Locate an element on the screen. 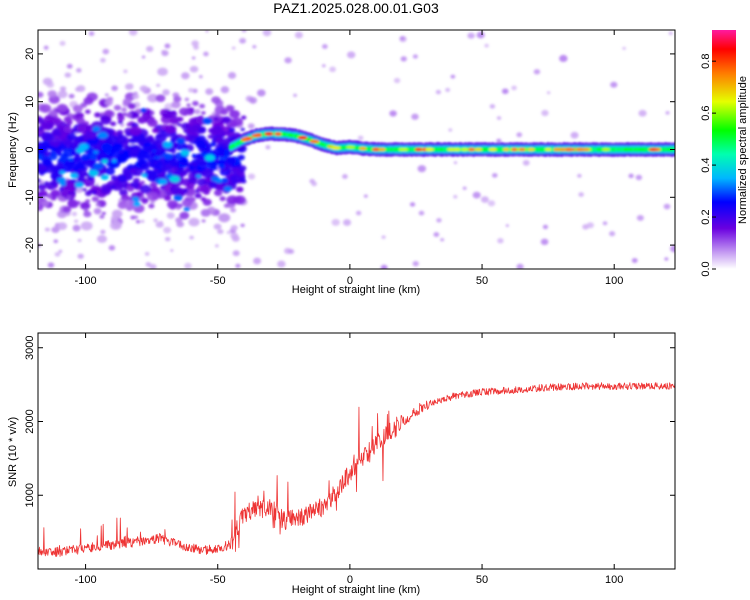 The height and width of the screenshot is (600, 750). colorbar-tick-label: 0.4 is located at coordinates (706, 164).